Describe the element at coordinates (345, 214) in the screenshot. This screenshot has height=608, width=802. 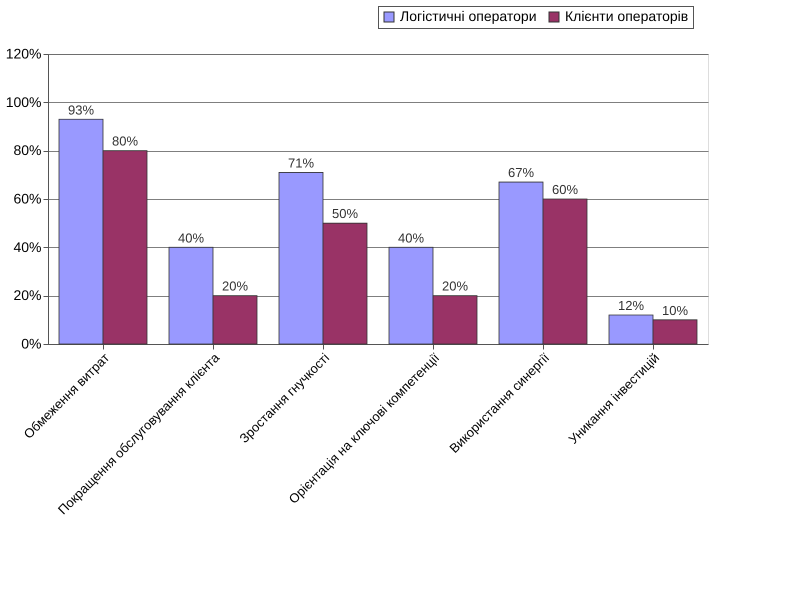
I see `data-label: 50%` at that location.